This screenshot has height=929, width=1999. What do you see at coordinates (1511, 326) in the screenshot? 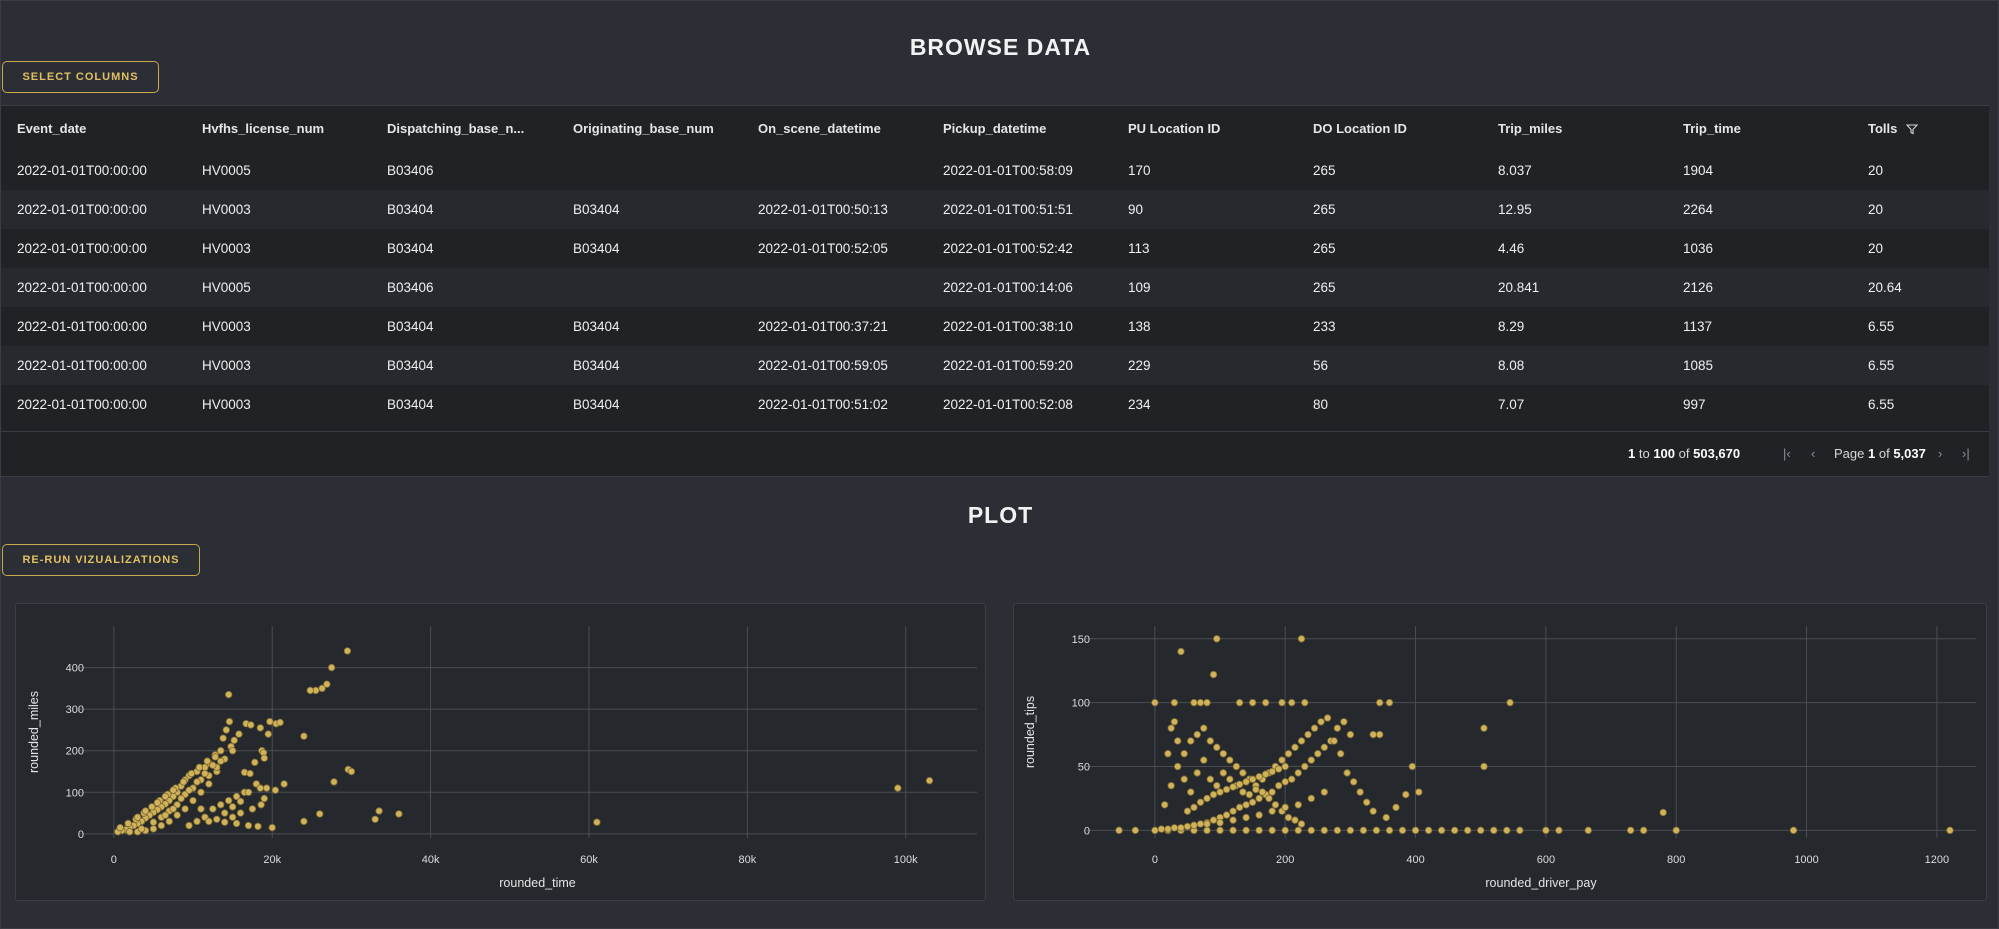
I see `table-cell: 8.29` at bounding box center [1511, 326].